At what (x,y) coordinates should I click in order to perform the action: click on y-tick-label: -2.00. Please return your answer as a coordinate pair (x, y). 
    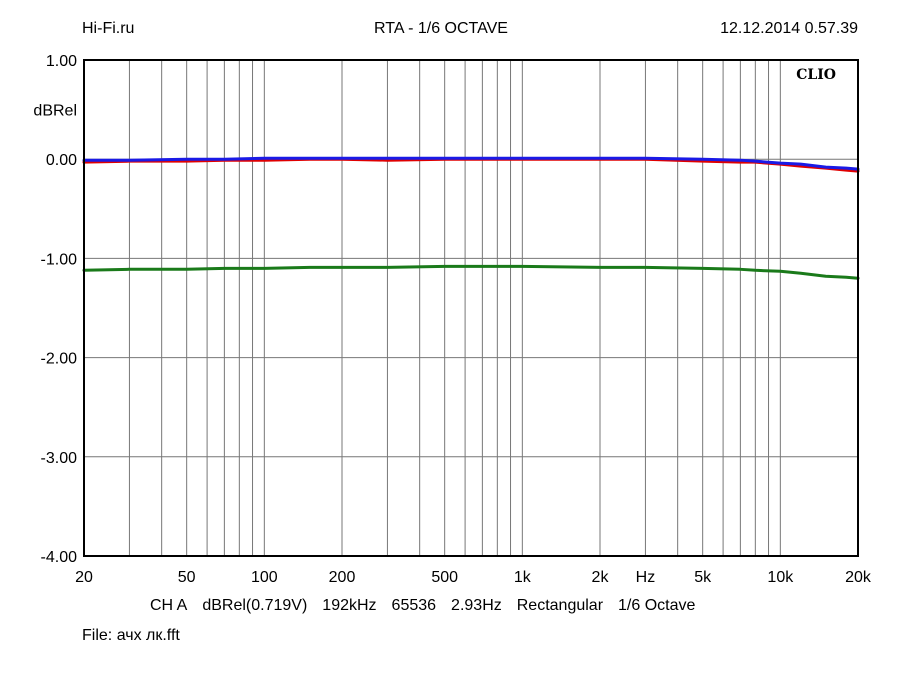
    Looking at the image, I should click on (59, 359).